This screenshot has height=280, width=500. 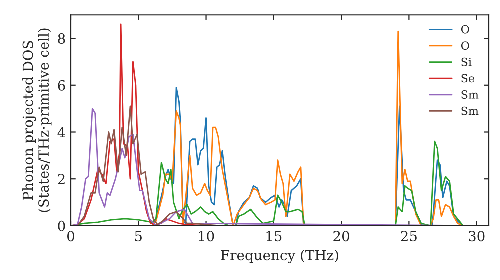 I want to click on x-tick-label: 30, so click(x=477, y=236).